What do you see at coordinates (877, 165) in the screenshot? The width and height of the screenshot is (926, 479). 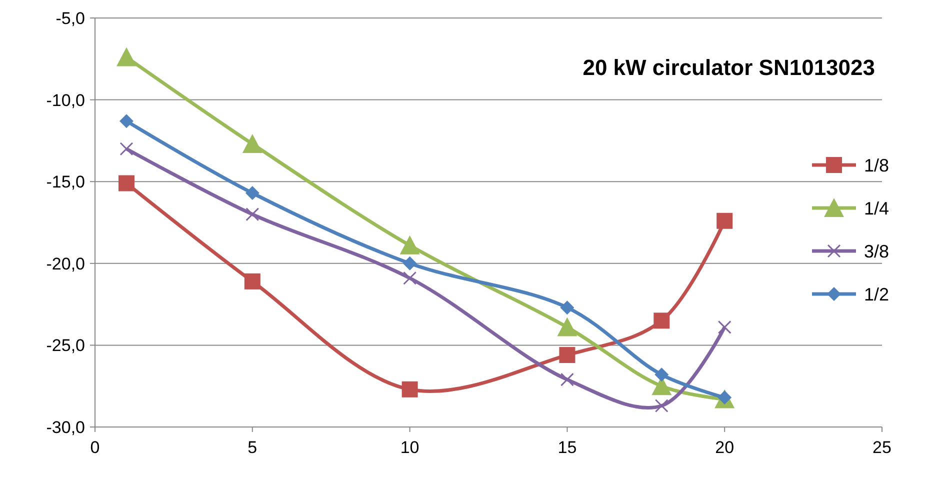 I see `legend-label: 1/8` at bounding box center [877, 165].